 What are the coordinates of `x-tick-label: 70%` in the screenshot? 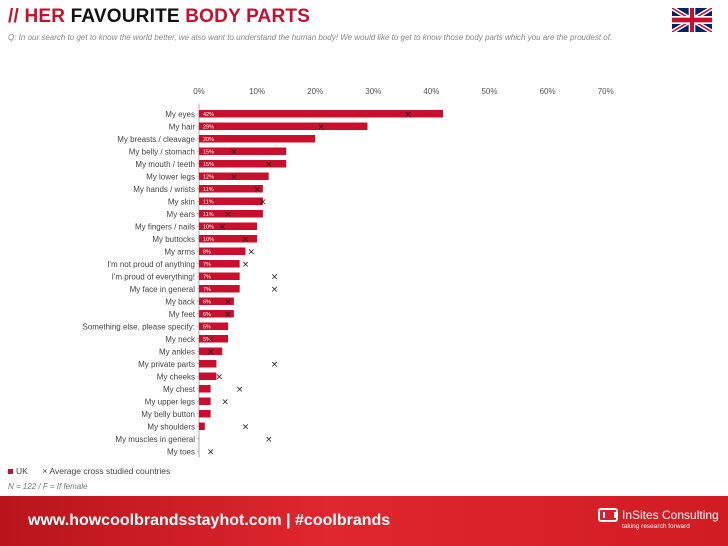 It's located at (606, 91).